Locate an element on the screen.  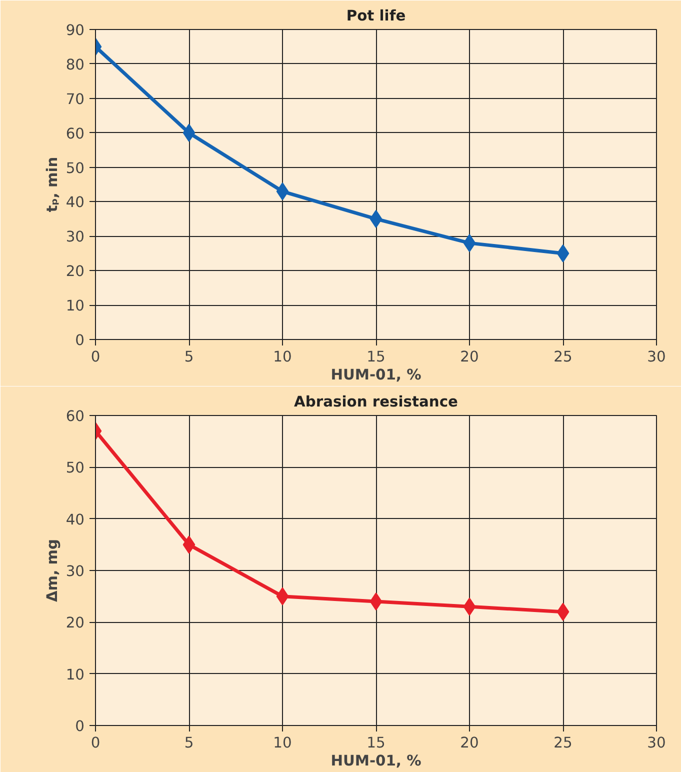
y-tick-label: 90 is located at coordinates (75, 30).